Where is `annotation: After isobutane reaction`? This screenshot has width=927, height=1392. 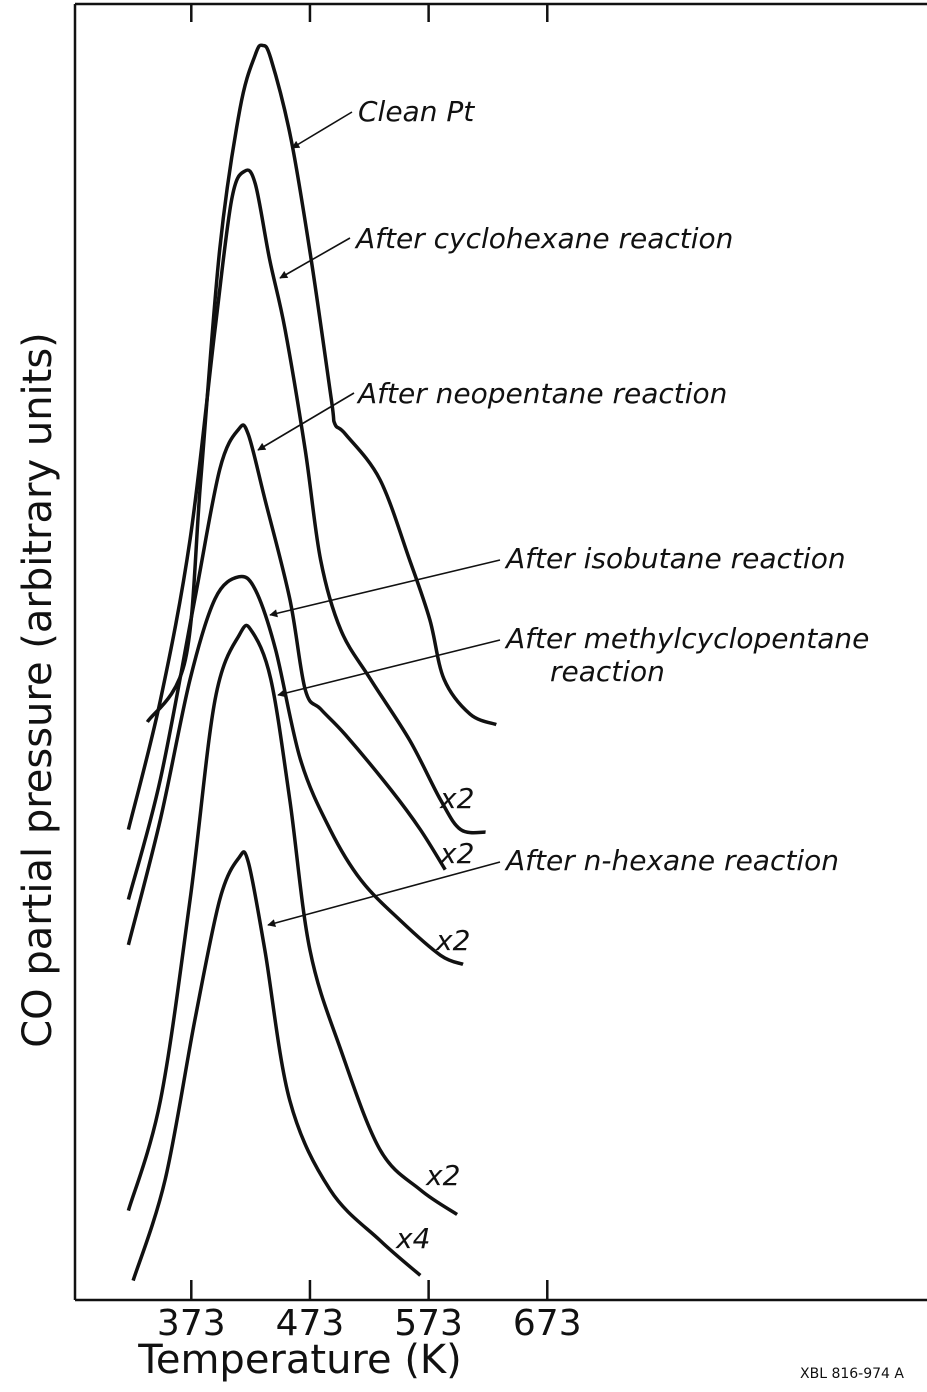 annotation: After isobutane reaction is located at coordinates (675, 558).